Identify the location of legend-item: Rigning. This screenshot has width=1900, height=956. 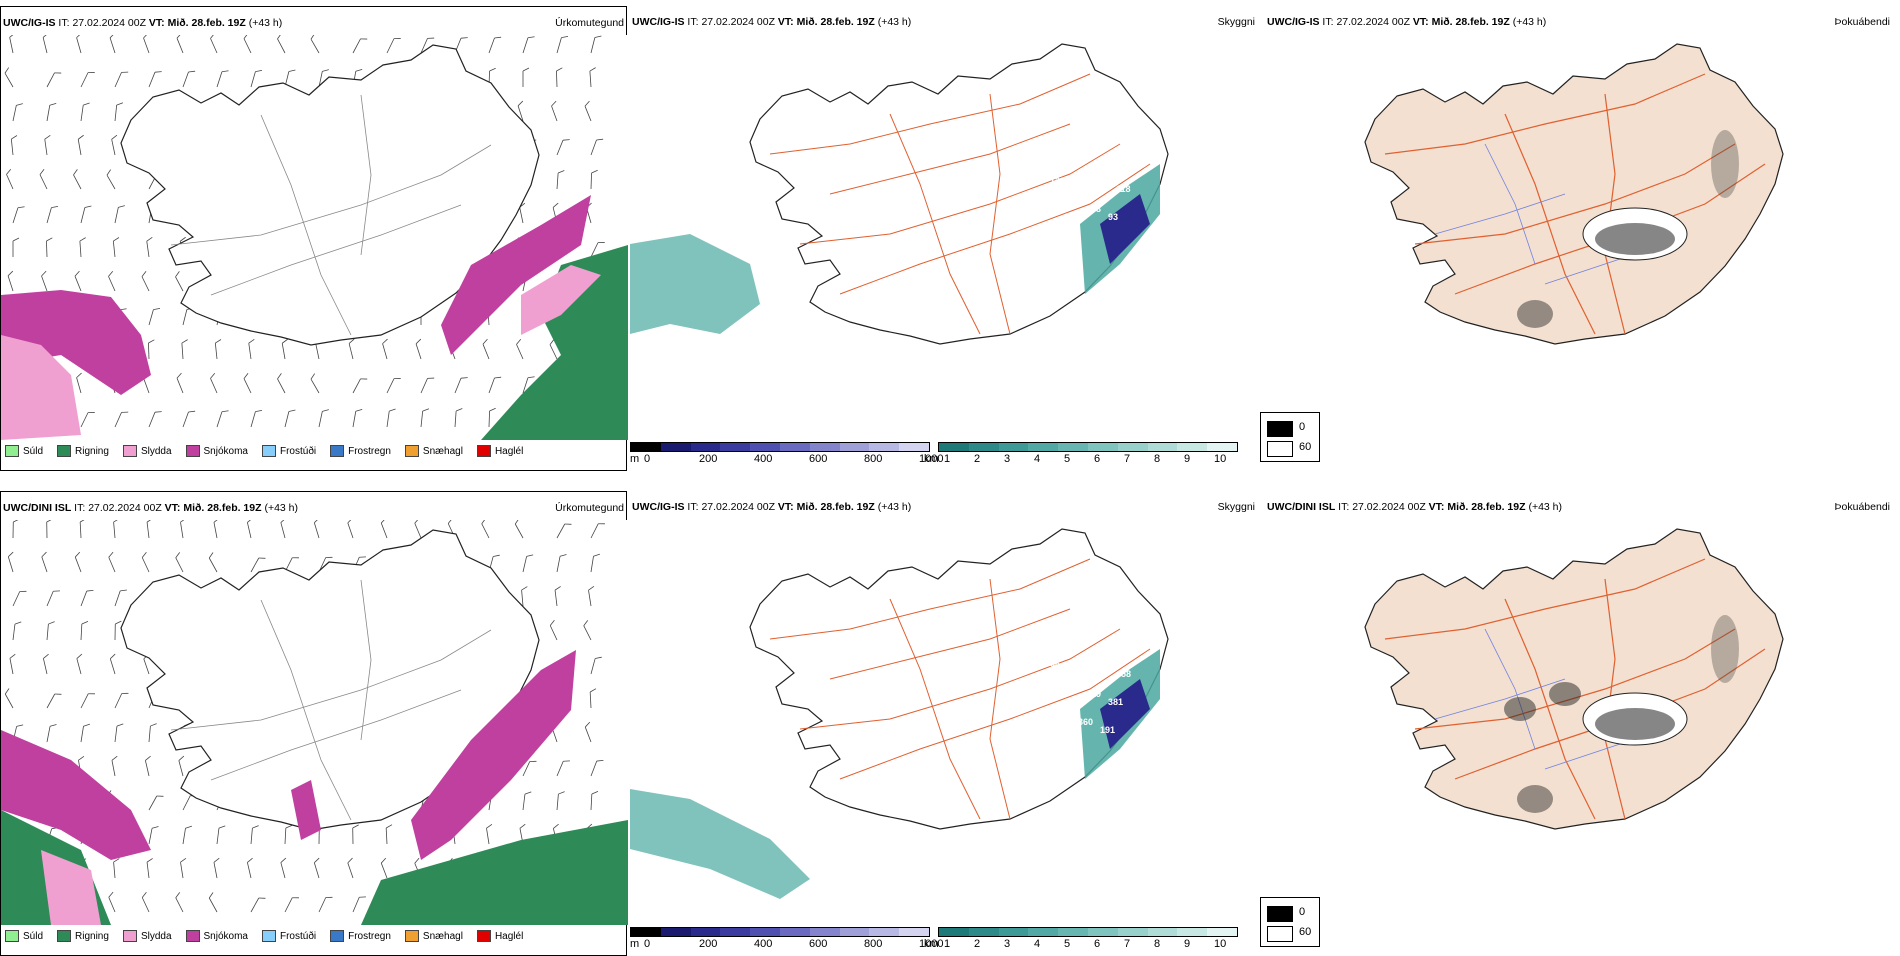
(83, 451).